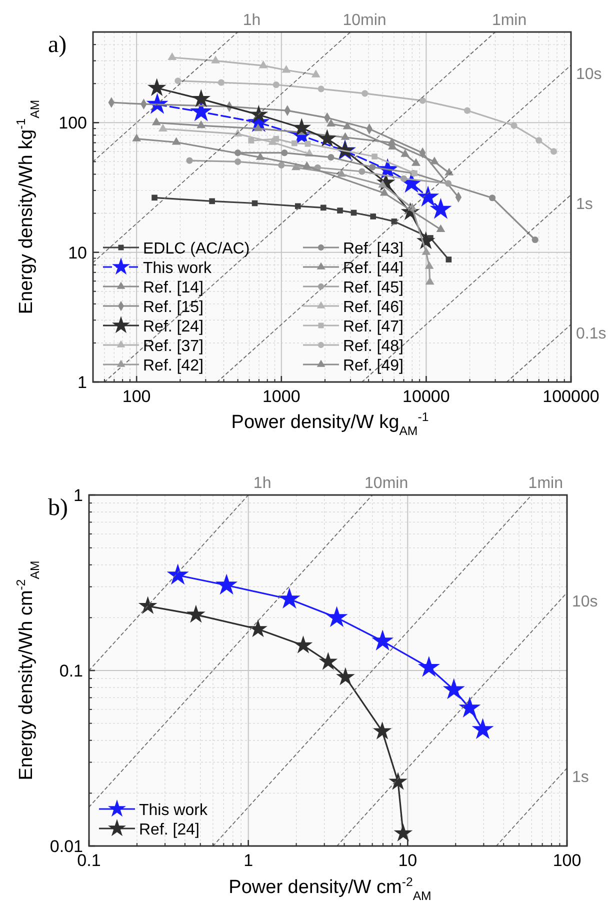  I want to click on y-tick-label: 100, so click(72, 123).